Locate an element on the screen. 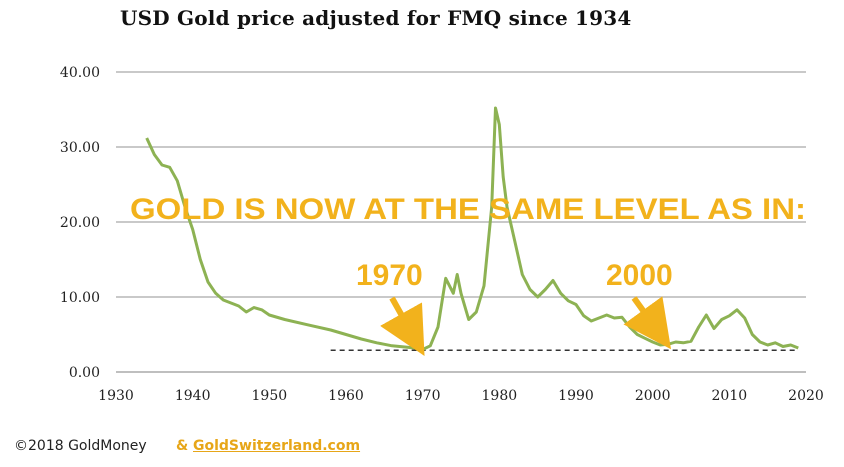 The height and width of the screenshot is (467, 844). y-tick-label: 10.00 is located at coordinates (80, 298).